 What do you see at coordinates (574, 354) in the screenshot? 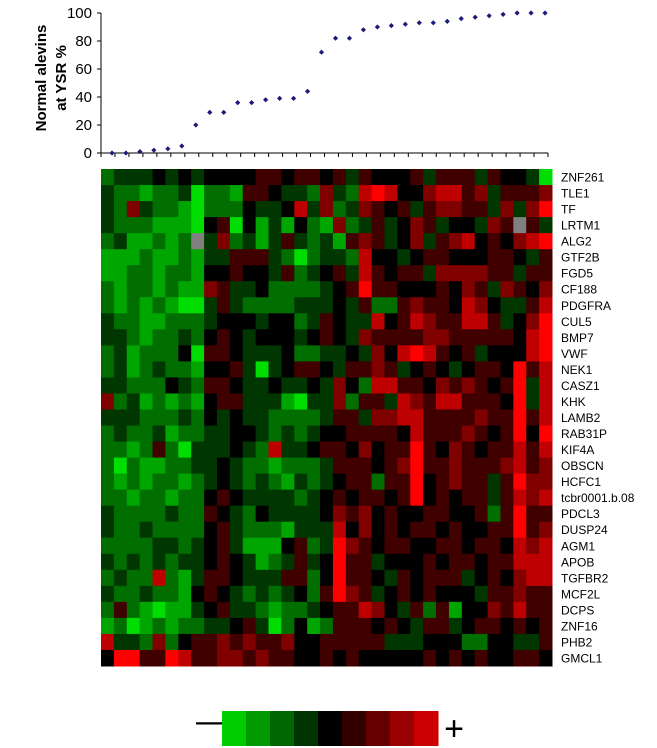
I see `gene-label: VWF` at bounding box center [574, 354].